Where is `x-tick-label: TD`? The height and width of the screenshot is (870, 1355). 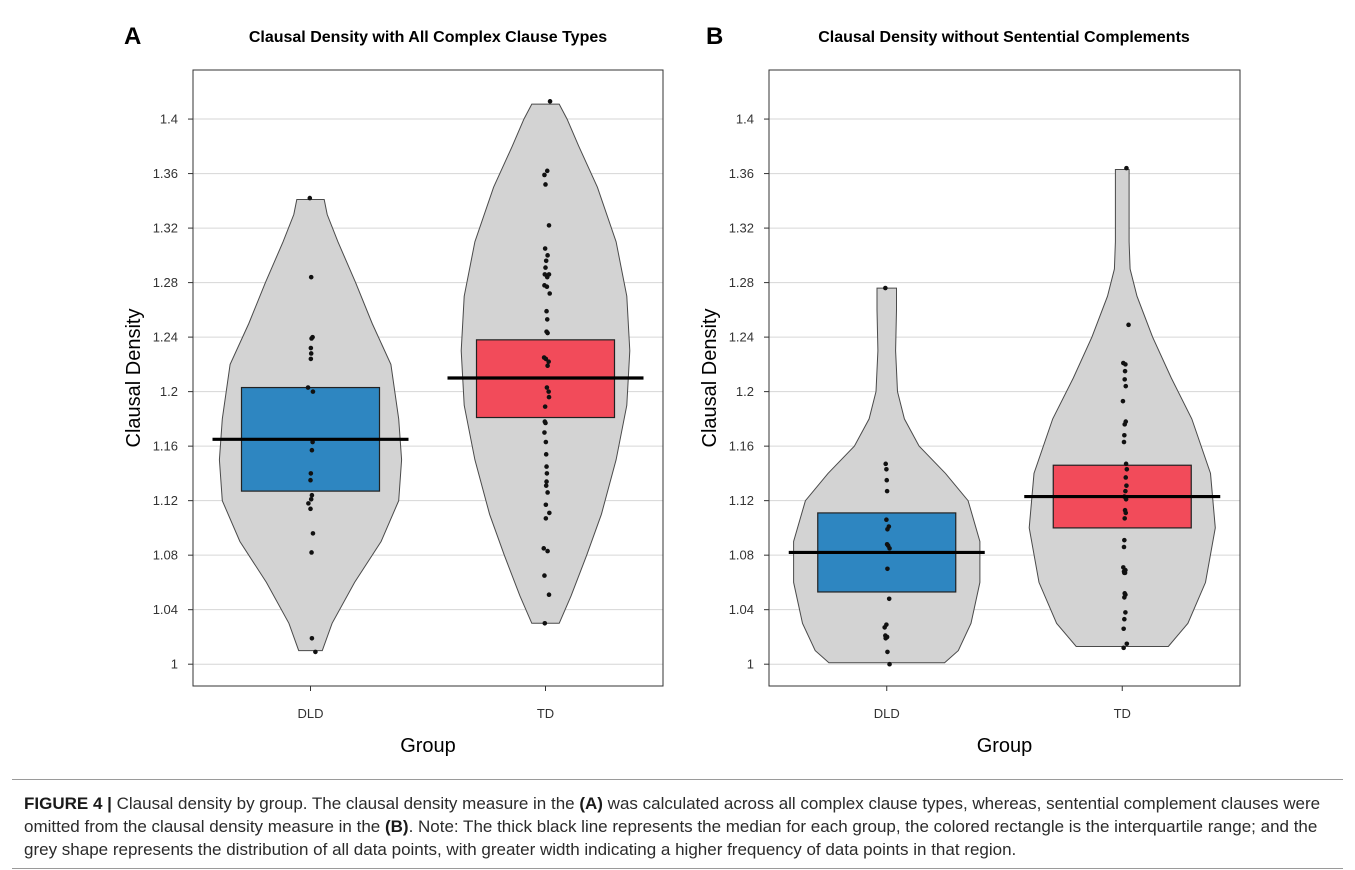 x-tick-label: TD is located at coordinates (1122, 713).